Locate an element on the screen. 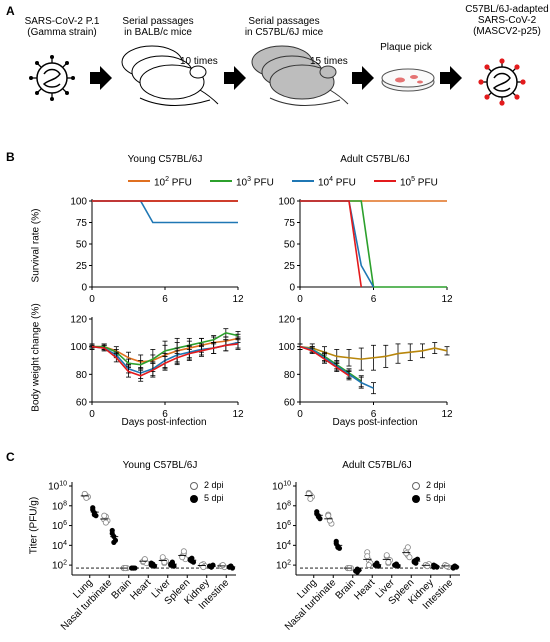  adult-titer-title: Adult C57BL/6J is located at coordinates (377, 465).